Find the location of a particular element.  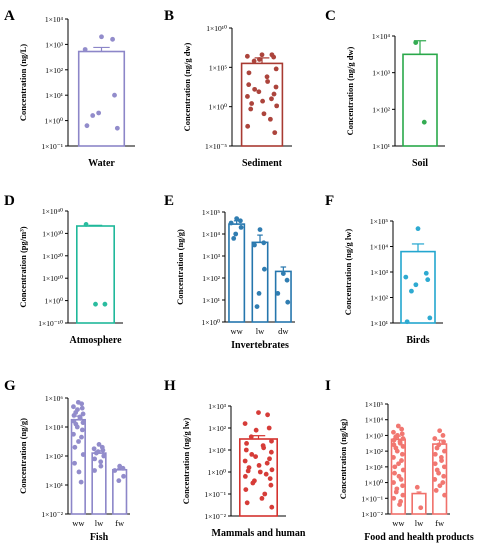

panel-letter: E is located at coordinates (169, 201).